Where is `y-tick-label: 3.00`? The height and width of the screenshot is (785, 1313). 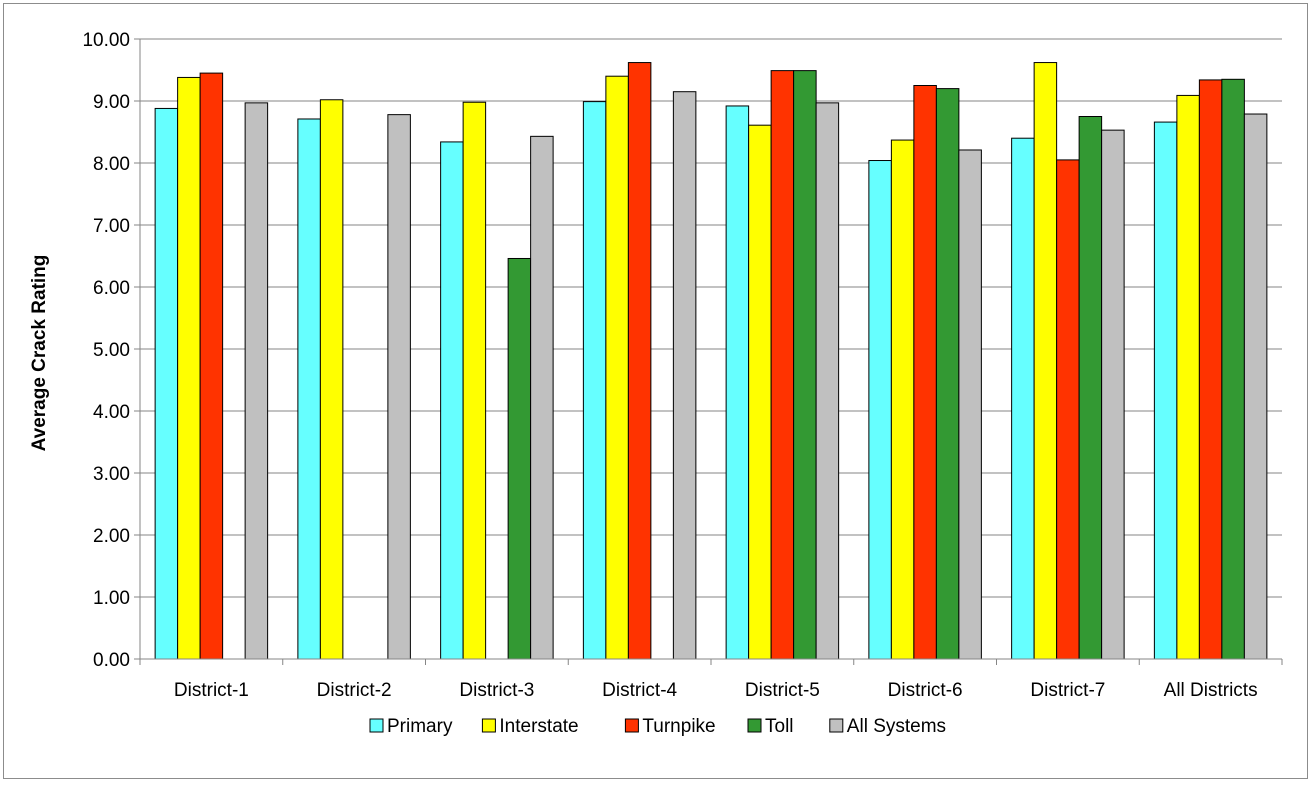 y-tick-label: 3.00 is located at coordinates (111, 474).